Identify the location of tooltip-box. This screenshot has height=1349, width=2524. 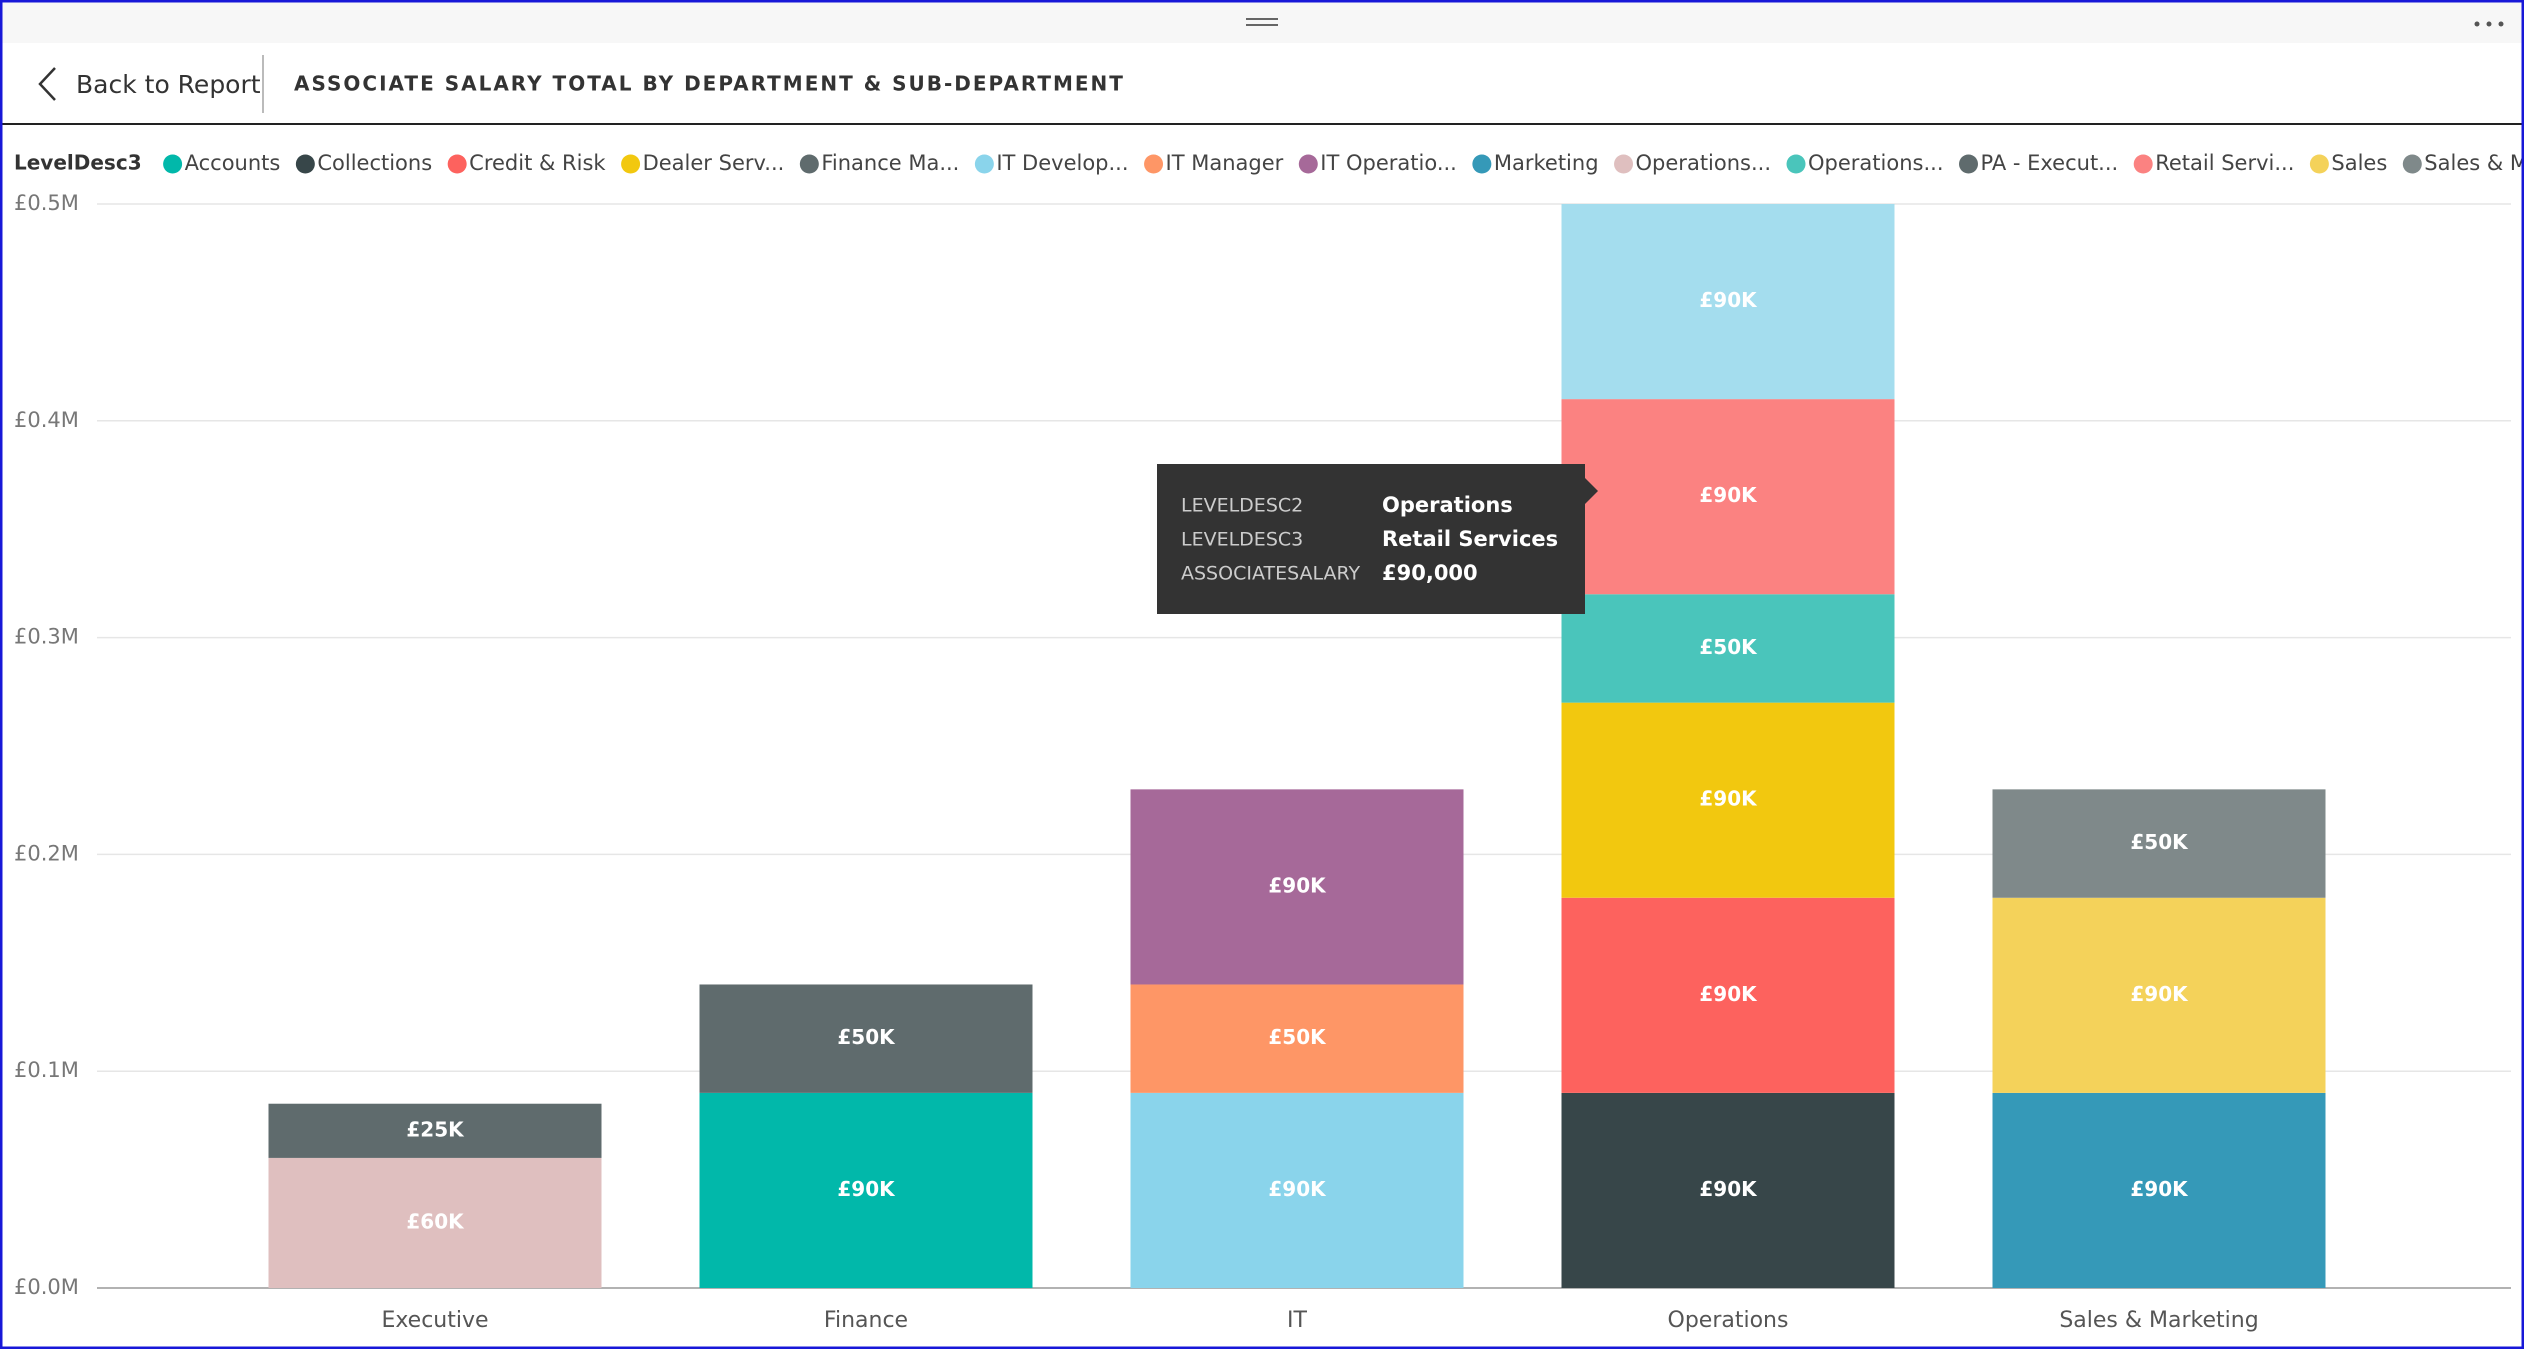
(1371, 539).